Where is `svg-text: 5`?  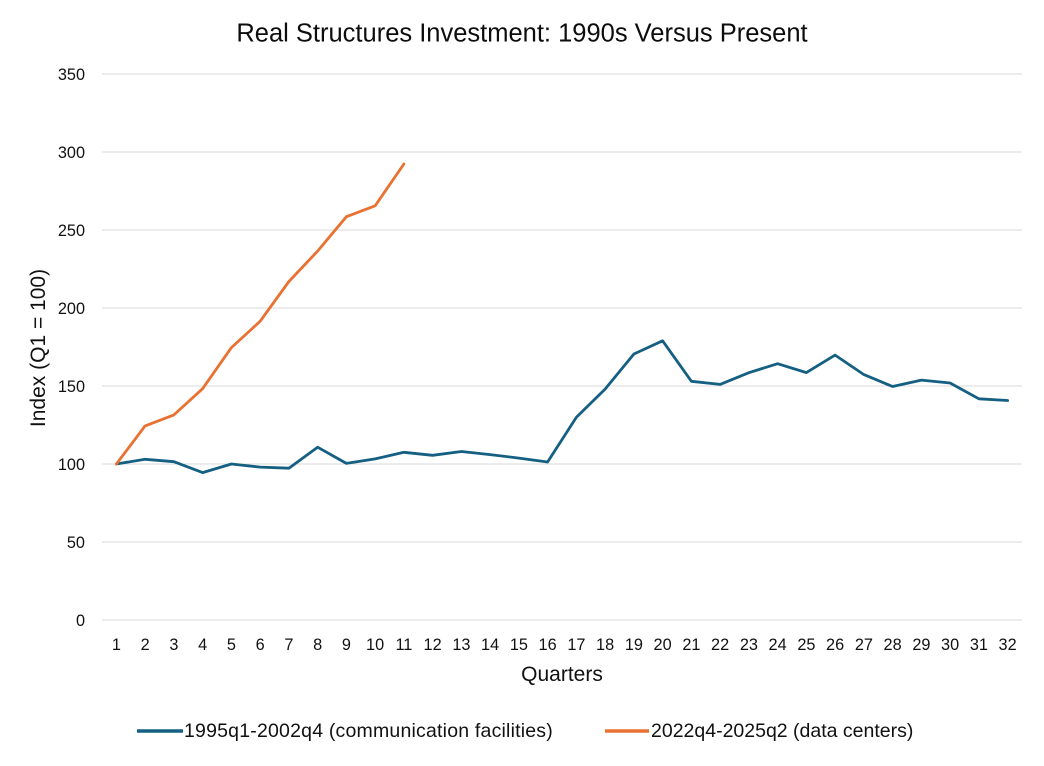
svg-text: 5 is located at coordinates (231, 645).